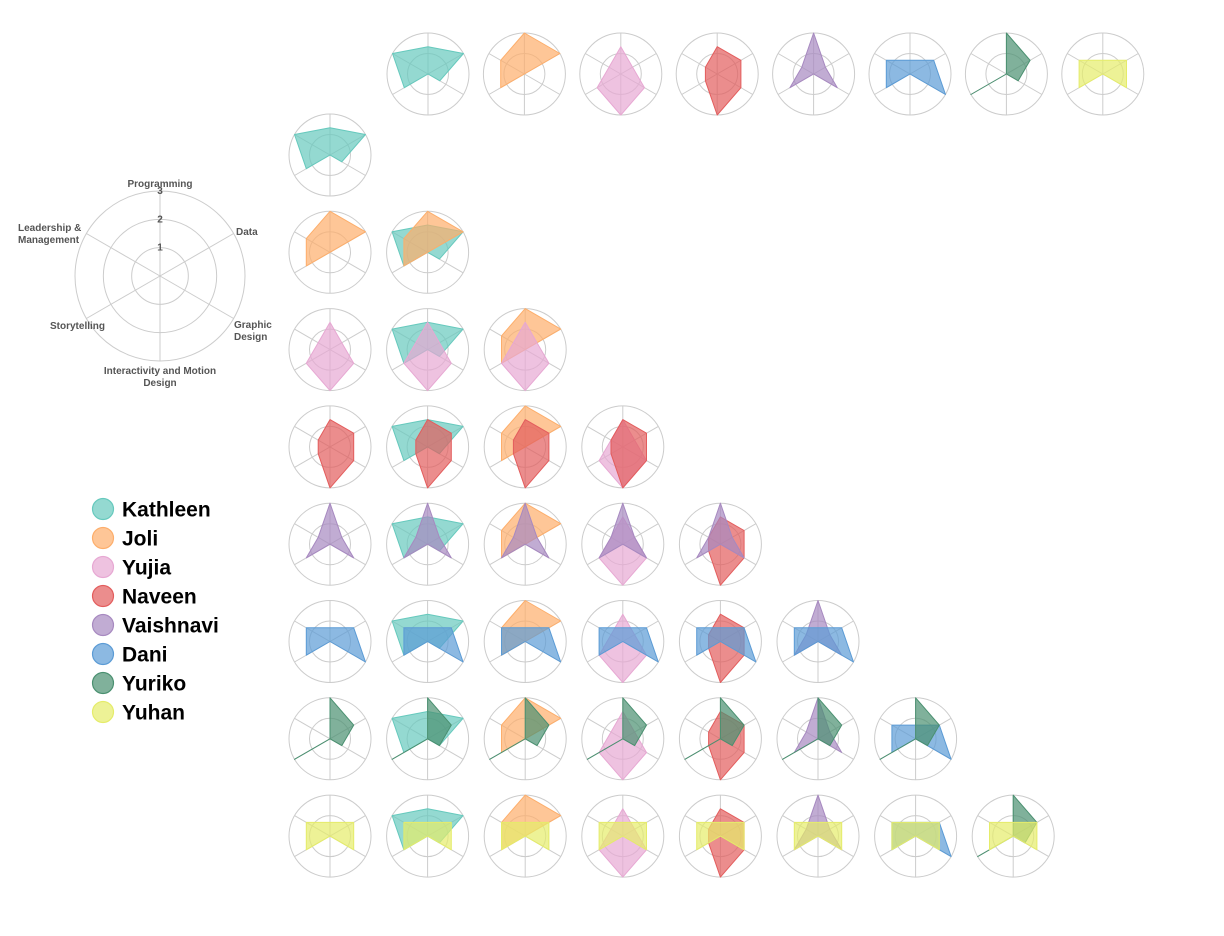 This screenshot has height=936, width=1224. What do you see at coordinates (170, 626) in the screenshot?
I see `legend-label: Vaishnavi` at bounding box center [170, 626].